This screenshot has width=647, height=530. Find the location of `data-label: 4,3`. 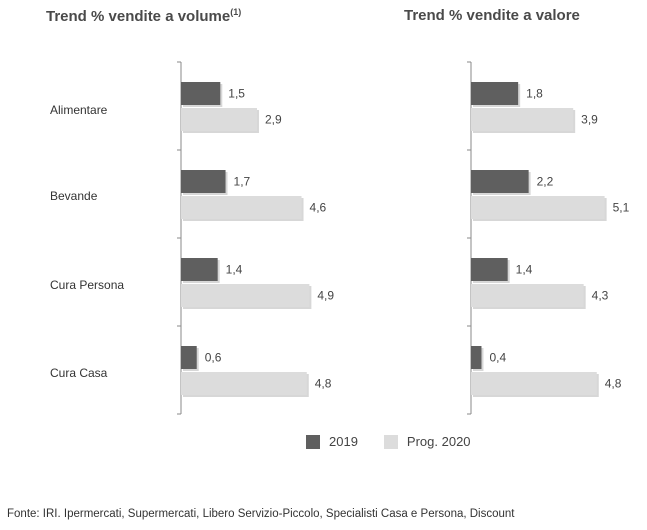

data-label: 4,3 is located at coordinates (600, 296).